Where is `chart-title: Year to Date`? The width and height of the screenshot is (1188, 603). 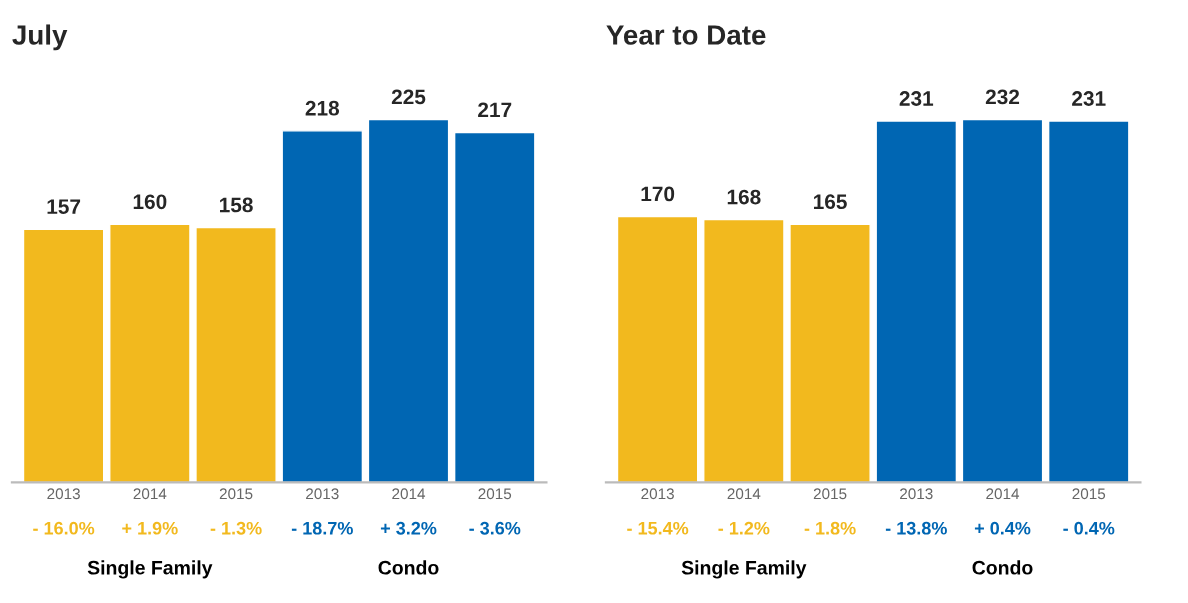 chart-title: Year to Date is located at coordinates (686, 35).